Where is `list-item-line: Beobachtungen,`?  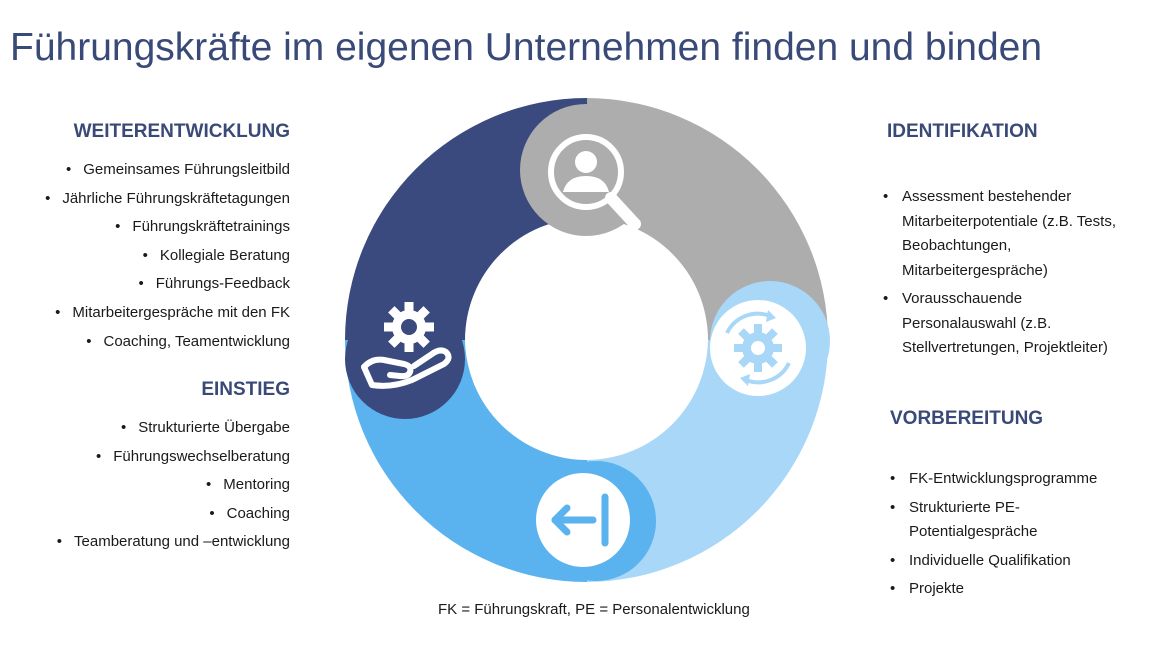
list-item-line: Beobachtungen, is located at coordinates (957, 245).